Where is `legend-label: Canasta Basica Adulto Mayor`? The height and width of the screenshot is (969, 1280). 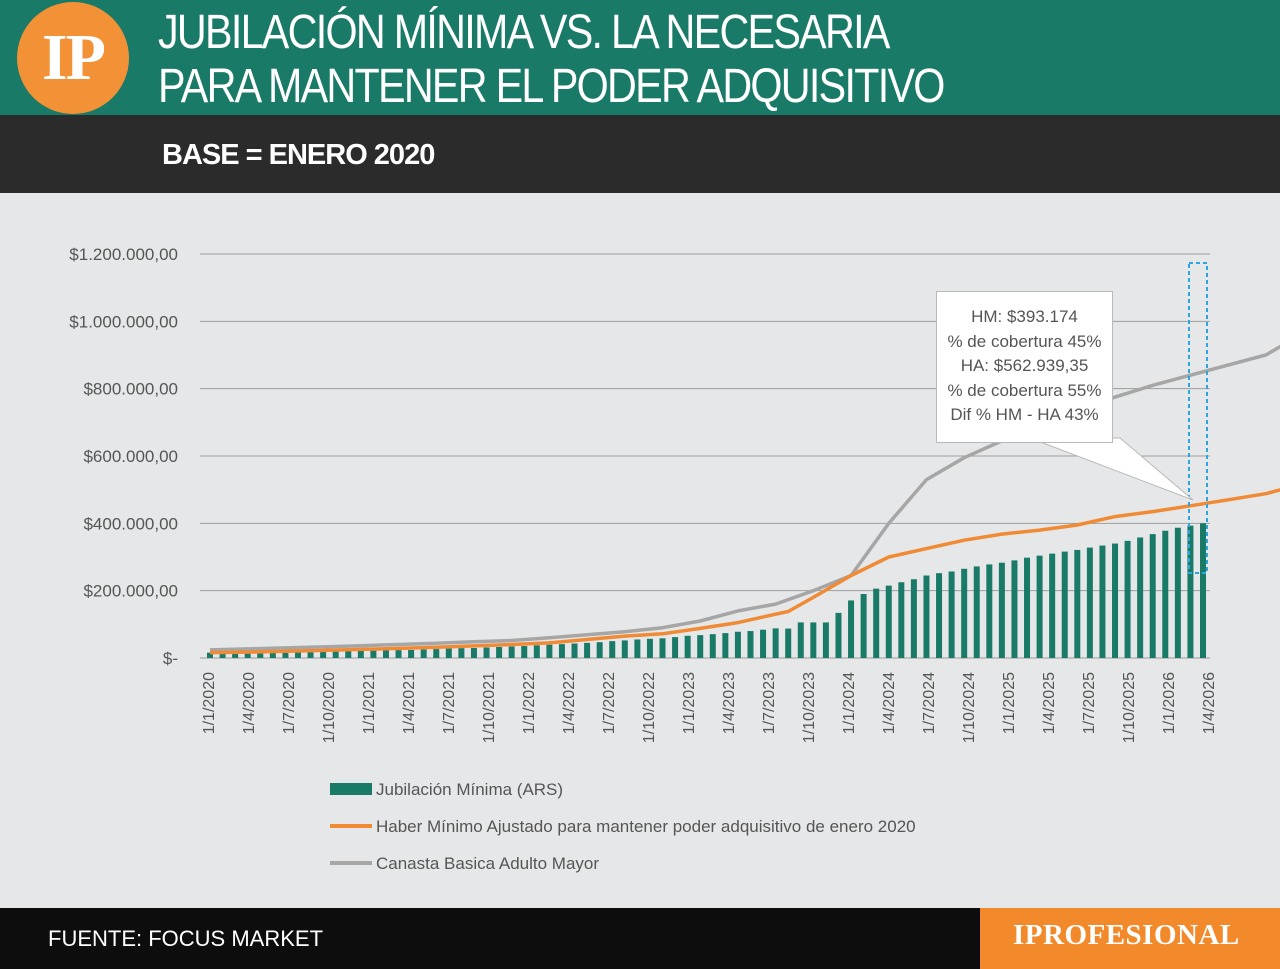 legend-label: Canasta Basica Adulto Mayor is located at coordinates (487, 863).